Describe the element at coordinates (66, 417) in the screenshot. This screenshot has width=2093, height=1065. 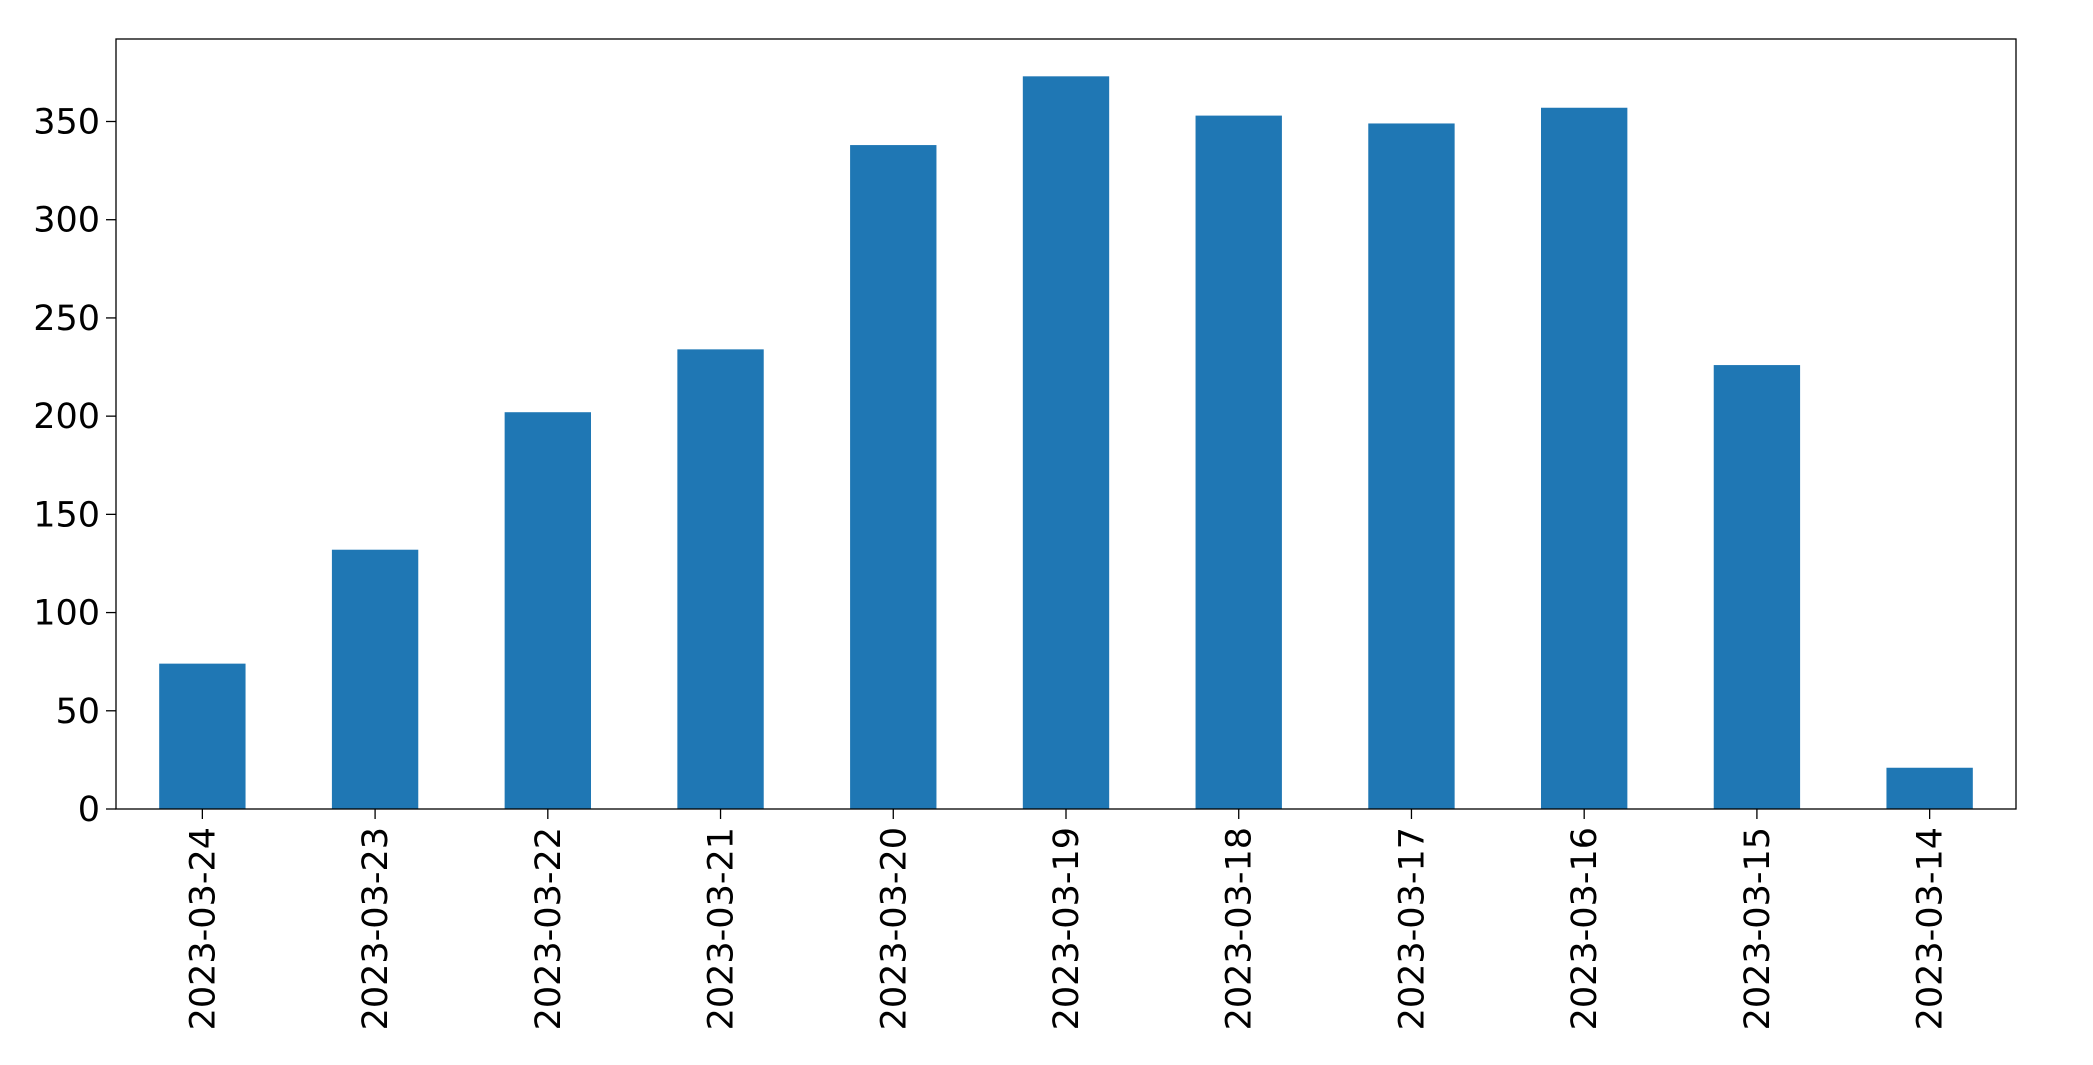
I see `y-tick-label: 200` at that location.